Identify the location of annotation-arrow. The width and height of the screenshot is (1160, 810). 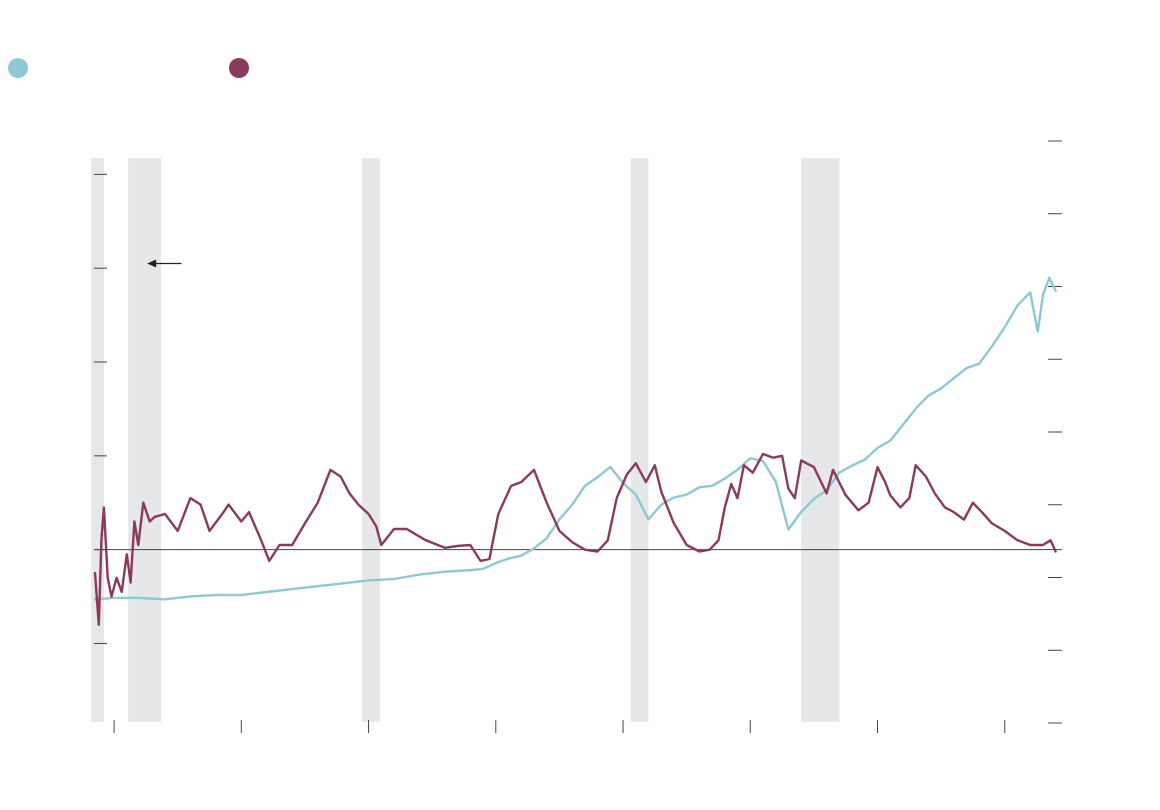
(164, 263).